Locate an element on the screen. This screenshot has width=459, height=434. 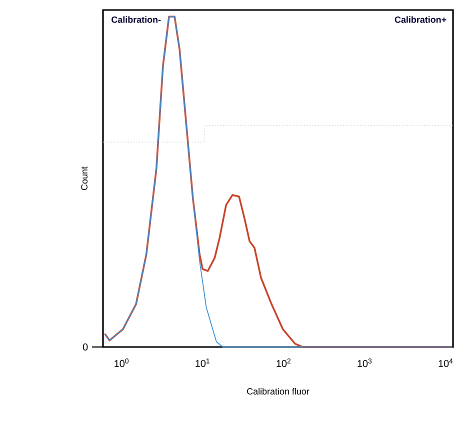
x-tick-label: 10$^{2}$ is located at coordinates (283, 363).